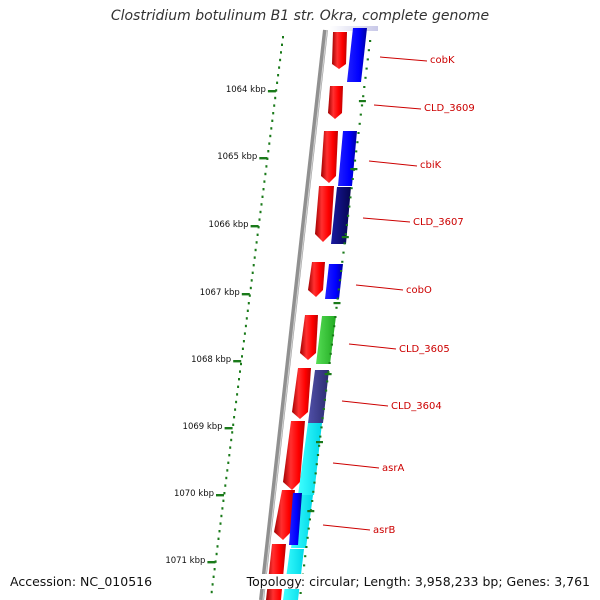  I want to click on ruler-label: 1071 kbp, so click(185, 561).